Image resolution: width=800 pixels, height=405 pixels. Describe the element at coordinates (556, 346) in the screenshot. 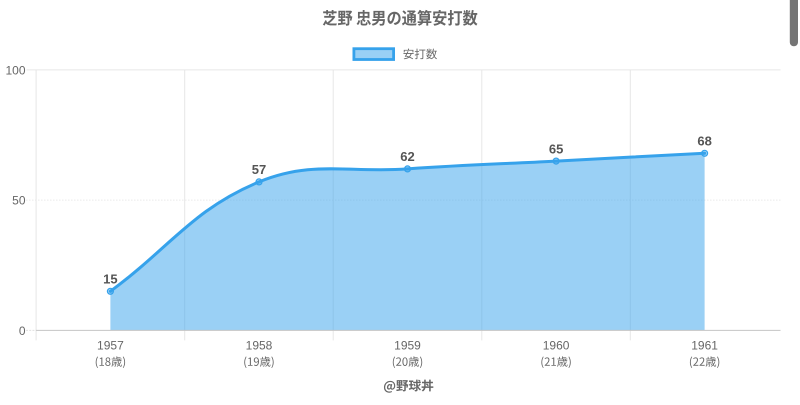

I see `svg-text: 1960` at that location.